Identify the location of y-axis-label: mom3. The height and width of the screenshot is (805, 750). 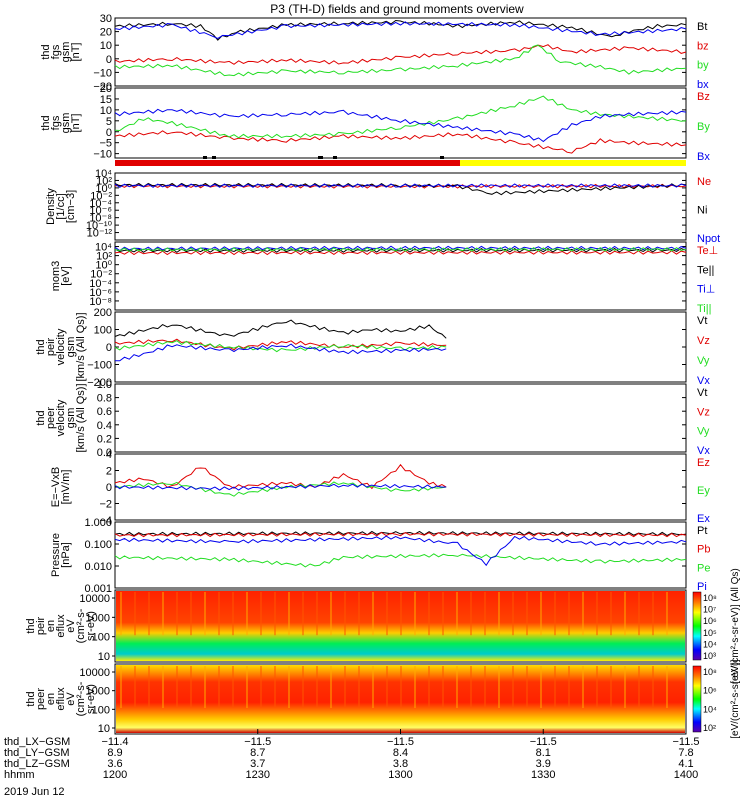
(56, 276).